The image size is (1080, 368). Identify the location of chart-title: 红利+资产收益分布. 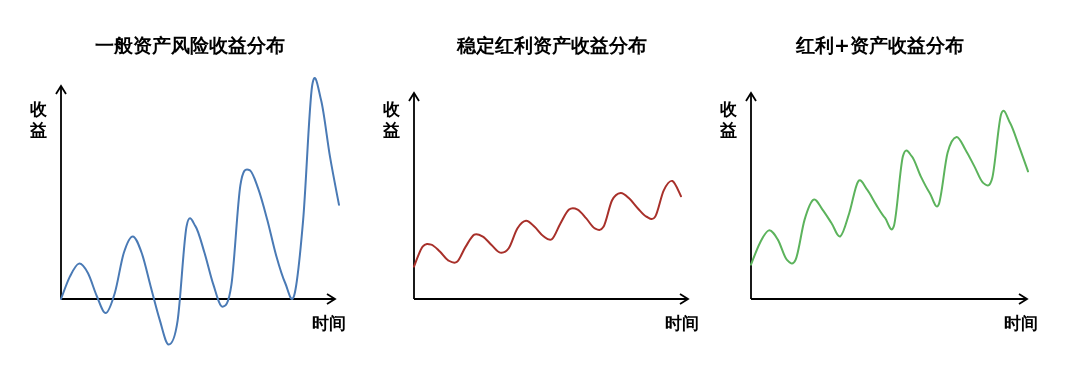
(879, 45).